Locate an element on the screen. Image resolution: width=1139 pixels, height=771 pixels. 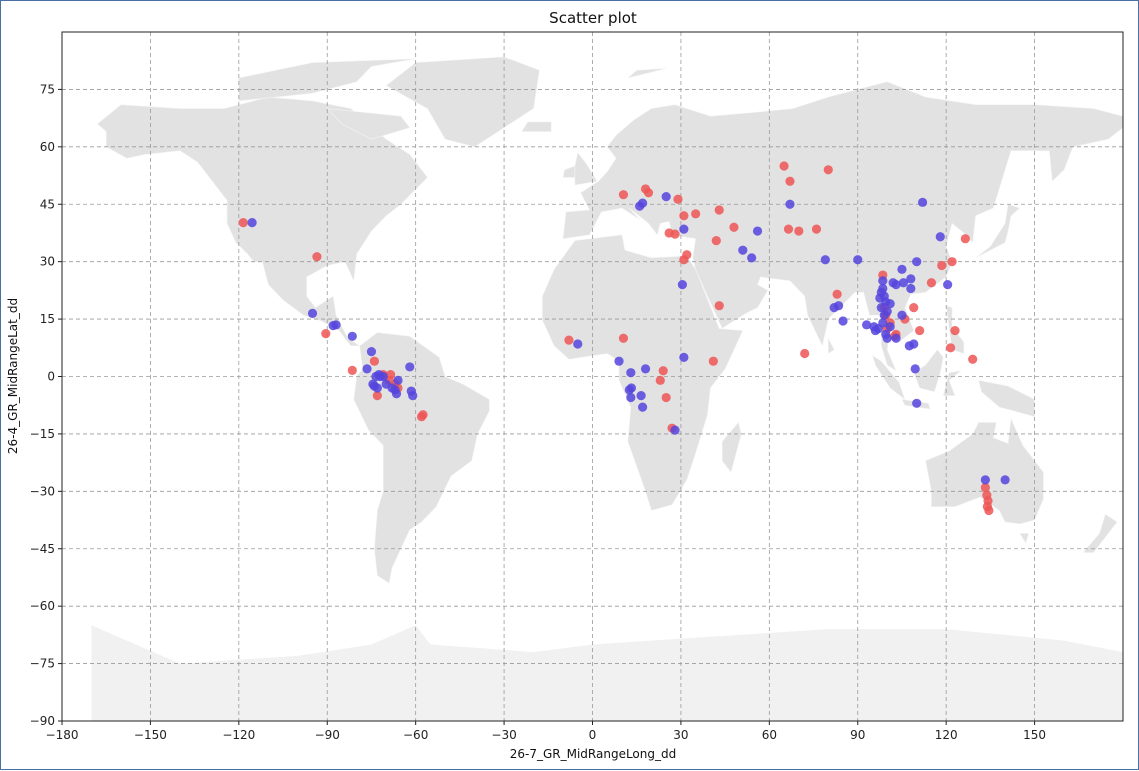
x-tick-label: 60 is located at coordinates (769, 735).